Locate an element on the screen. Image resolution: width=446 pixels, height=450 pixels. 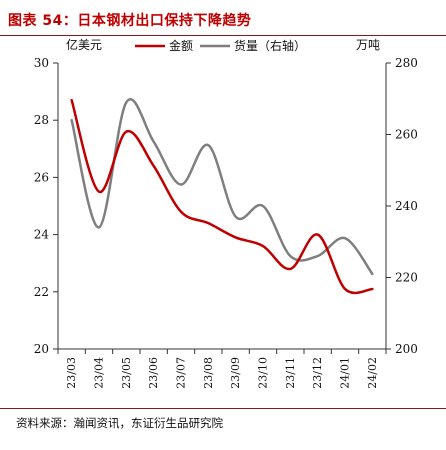
legend-label-amount: 金额 is located at coordinates (181, 45).